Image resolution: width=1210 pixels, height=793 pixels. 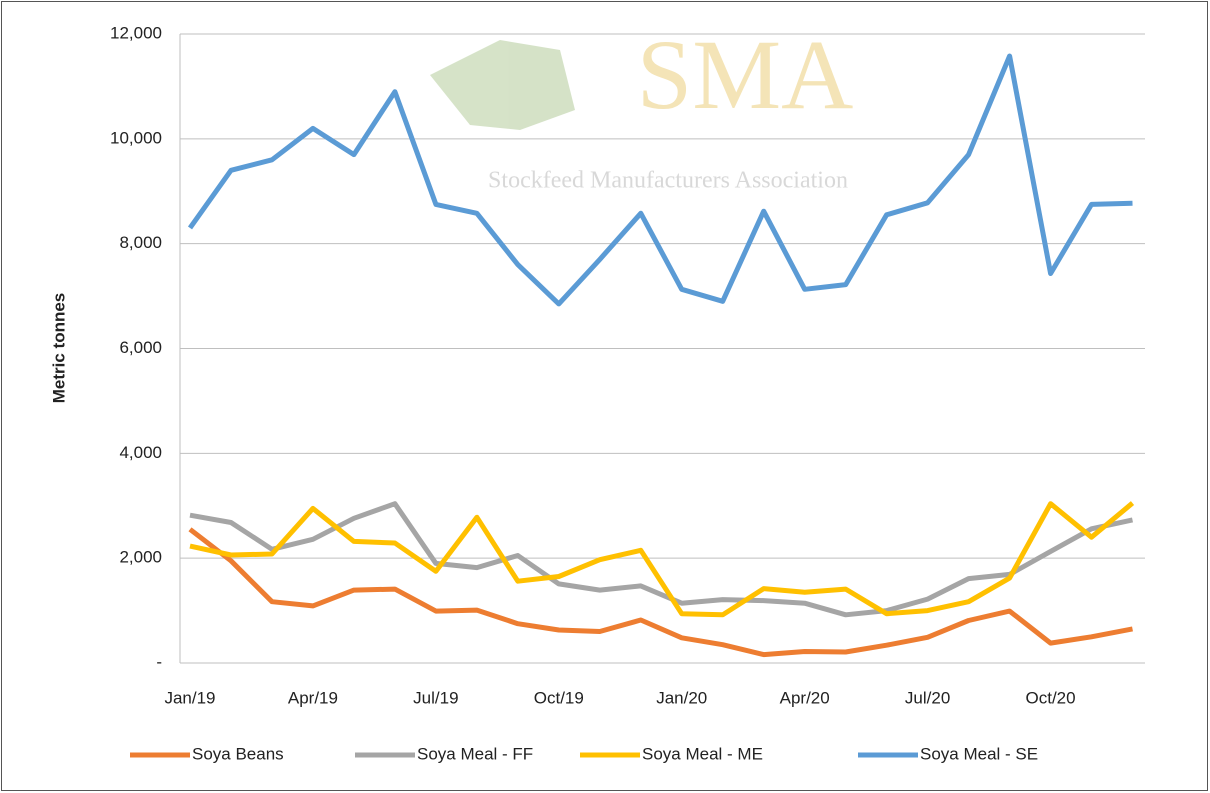 What do you see at coordinates (159, 661) in the screenshot?
I see `y-tick-label: -` at bounding box center [159, 661].